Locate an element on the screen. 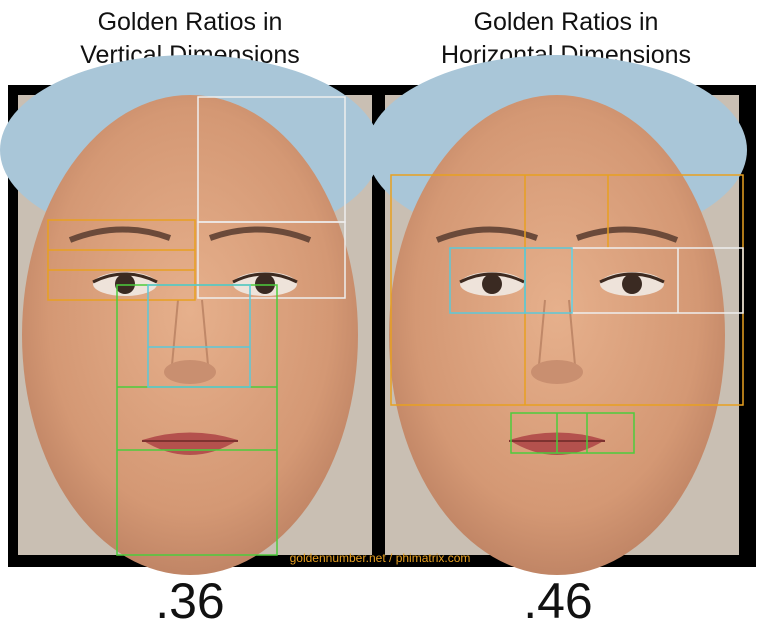 The height and width of the screenshot is (635, 760). ratio: .36 is located at coordinates (190, 601).